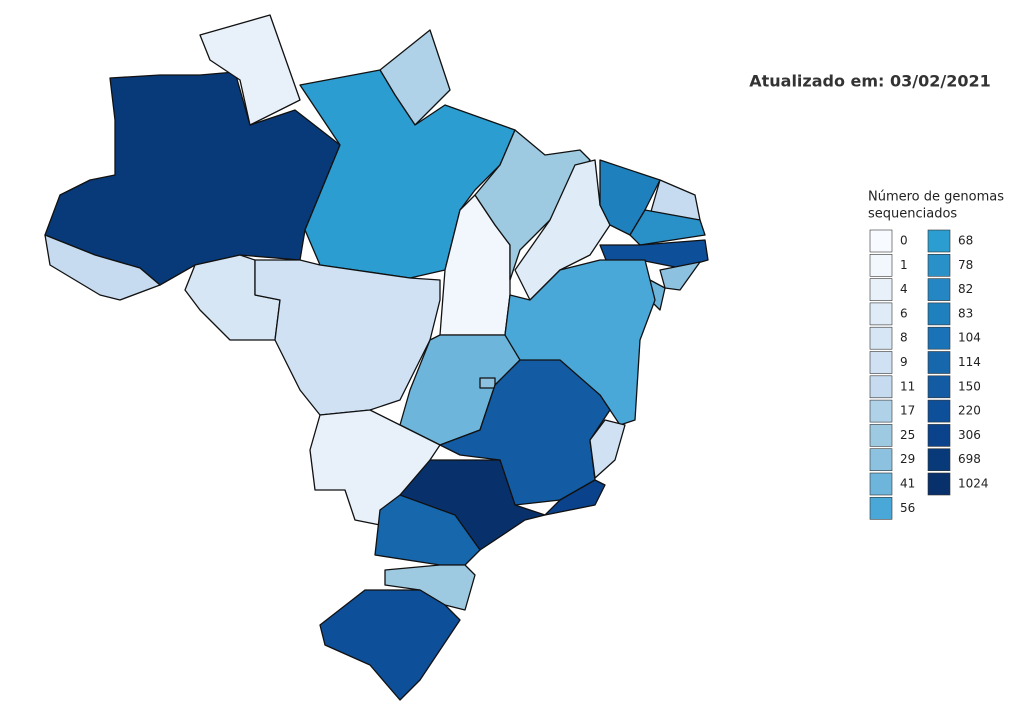 The height and width of the screenshot is (712, 1024). Describe the element at coordinates (907, 386) in the screenshot. I see `legend-label: 11` at that location.